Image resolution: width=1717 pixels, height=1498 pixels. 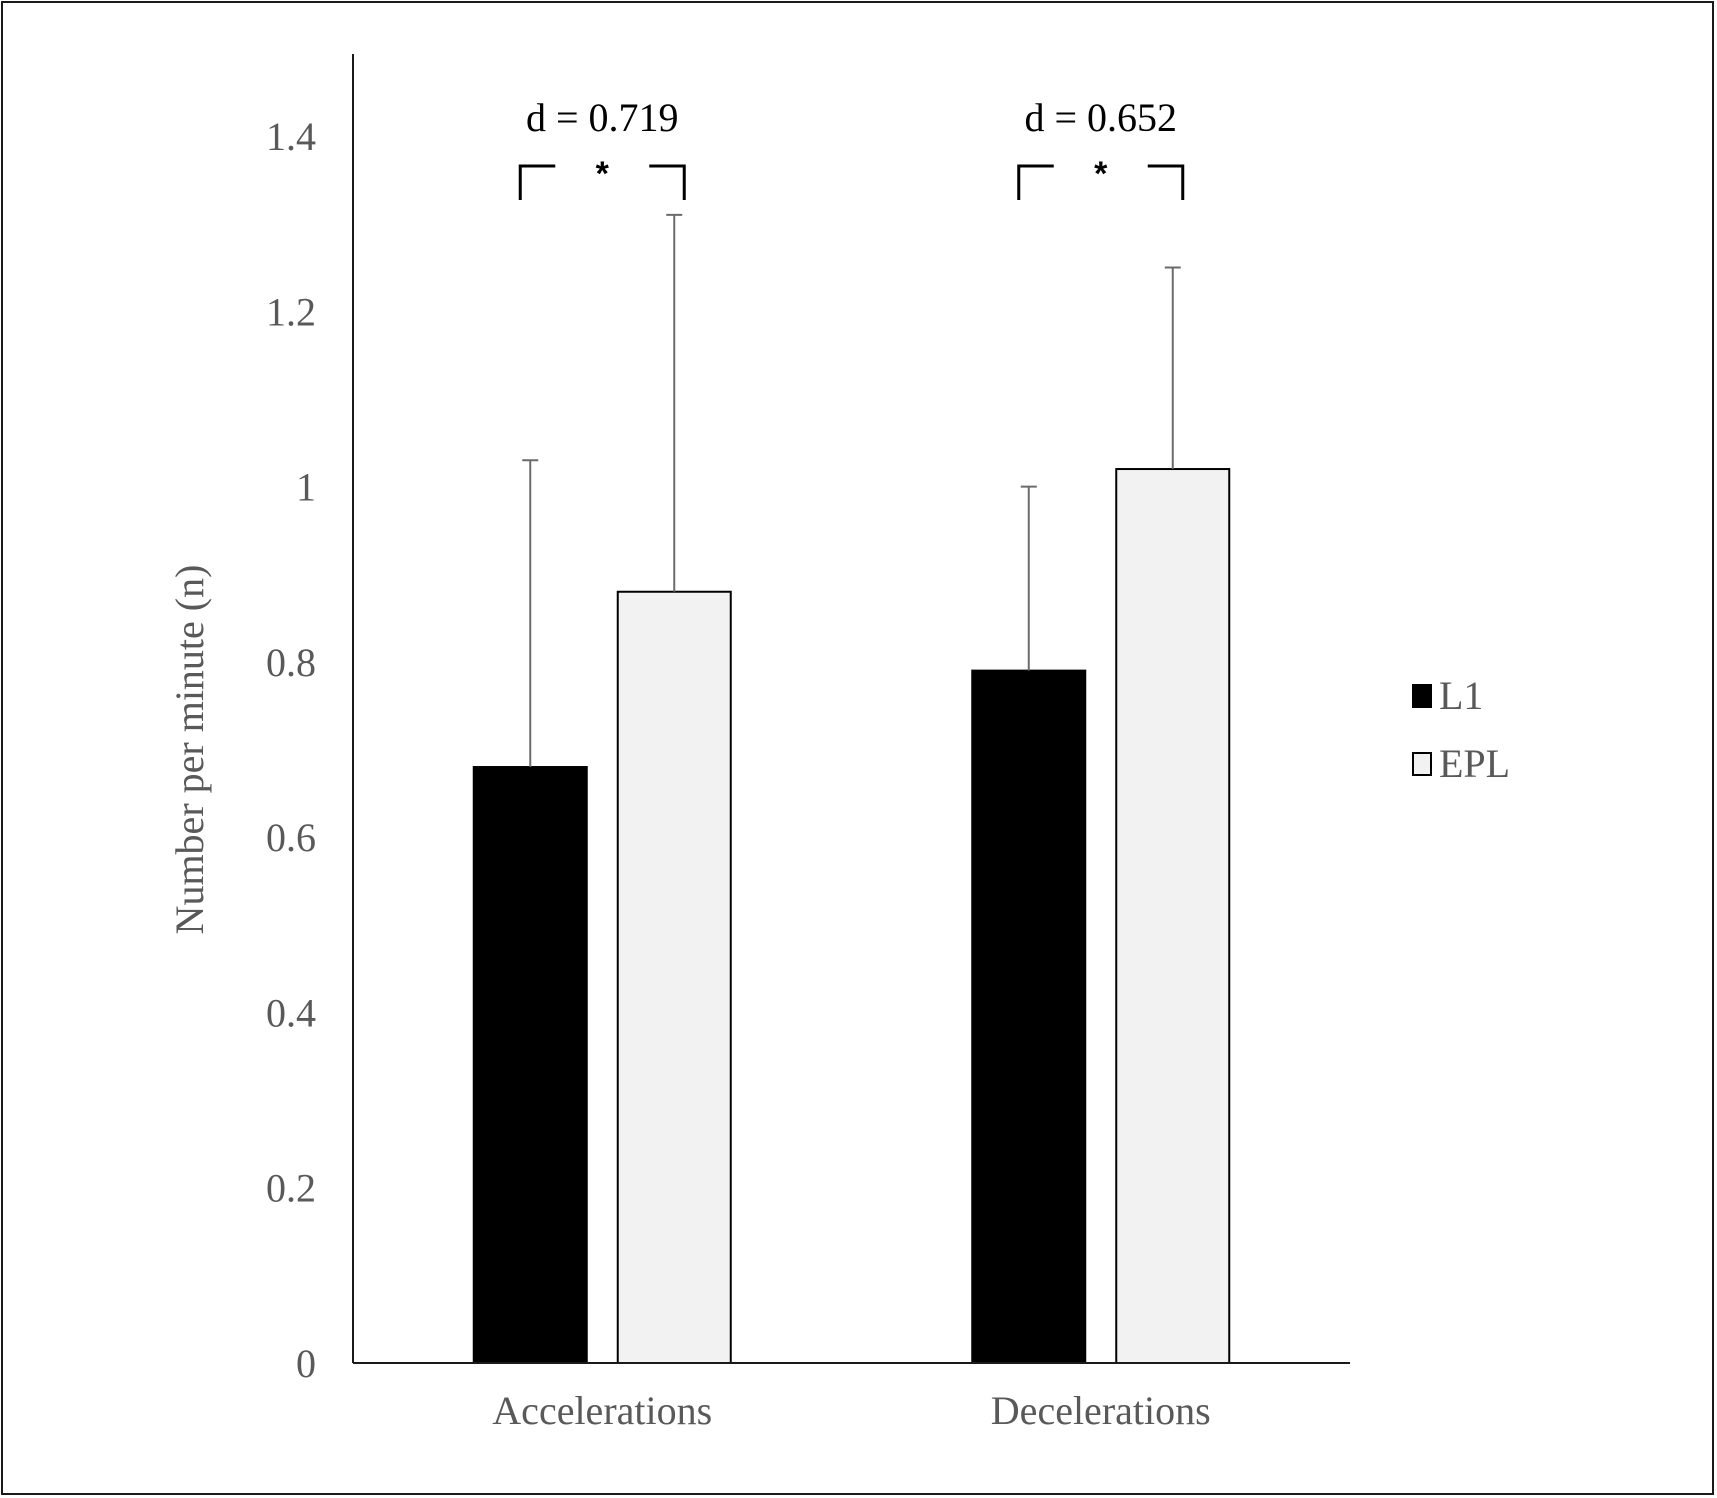 I want to click on y-tick-label: 0, so click(x=306, y=1363).